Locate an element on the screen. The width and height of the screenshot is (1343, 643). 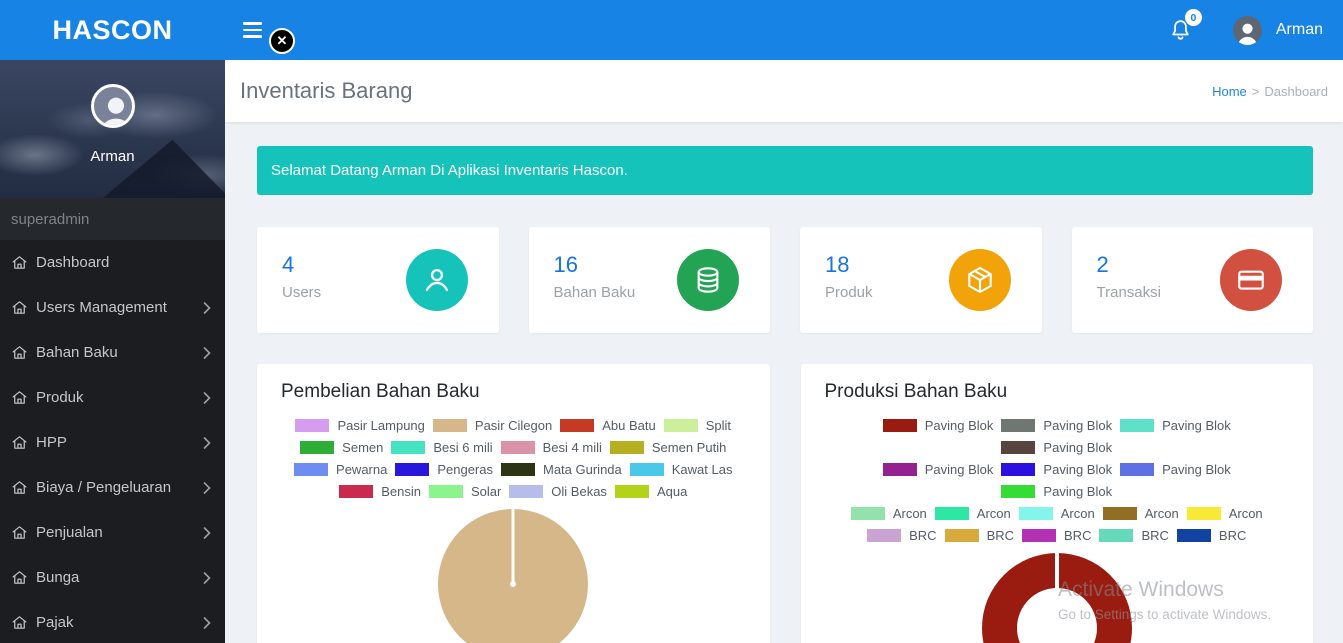
credit-card-icon is located at coordinates (1251, 280).